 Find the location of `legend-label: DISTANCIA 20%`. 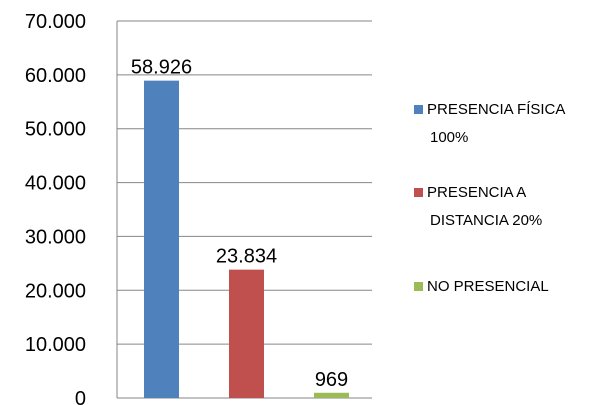

legend-label: DISTANCIA 20% is located at coordinates (486, 220).